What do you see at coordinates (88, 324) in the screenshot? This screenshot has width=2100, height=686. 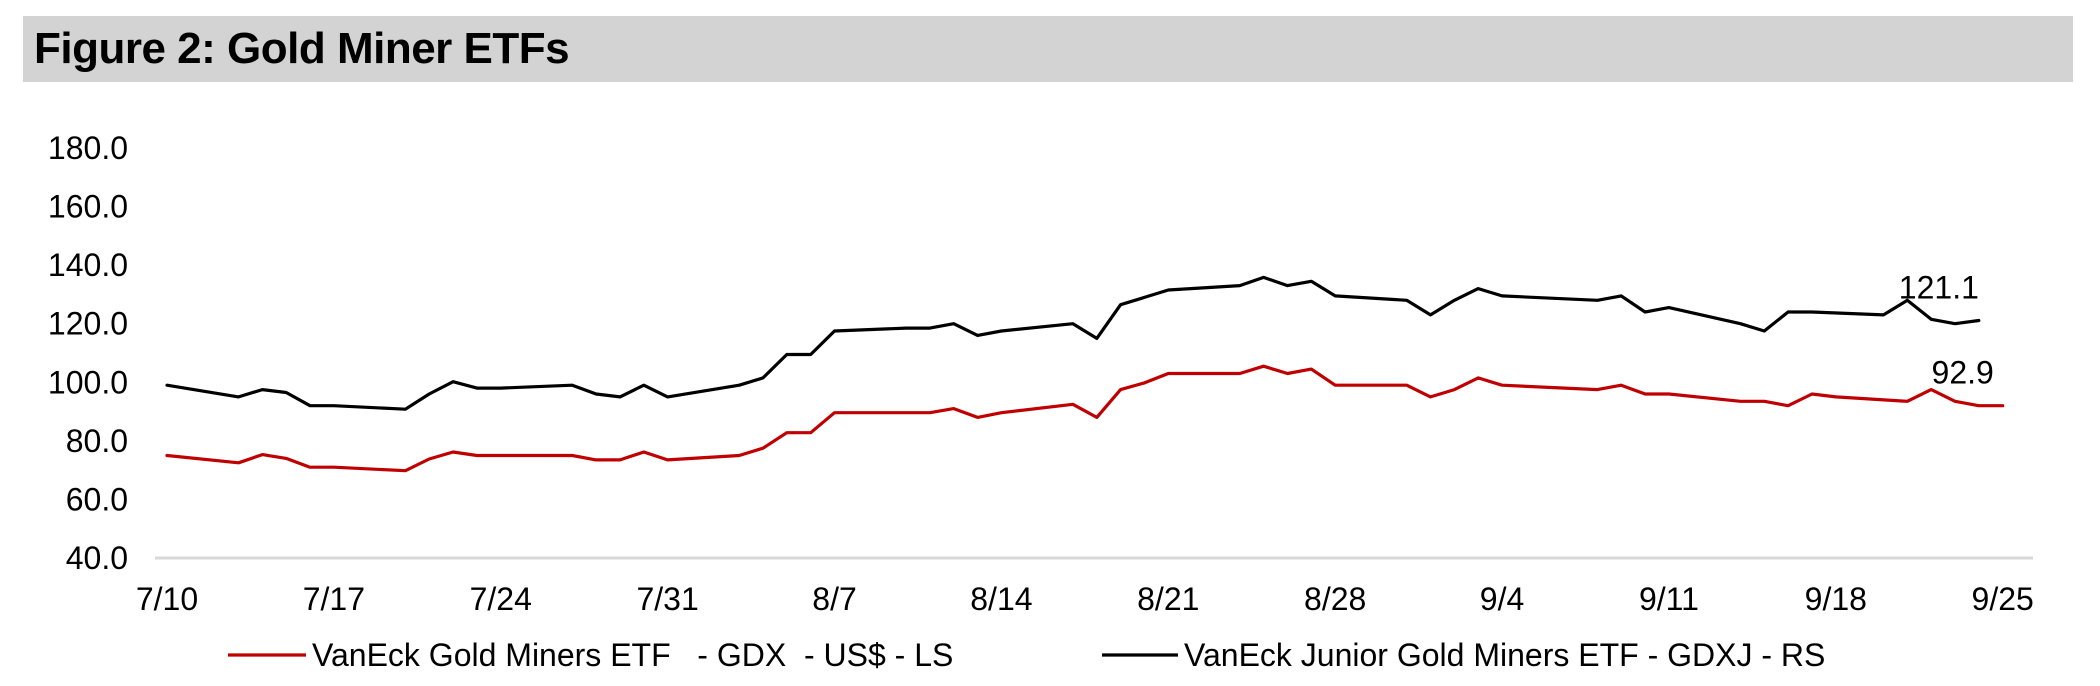 I see `y-tick-label: 120.0` at bounding box center [88, 324].